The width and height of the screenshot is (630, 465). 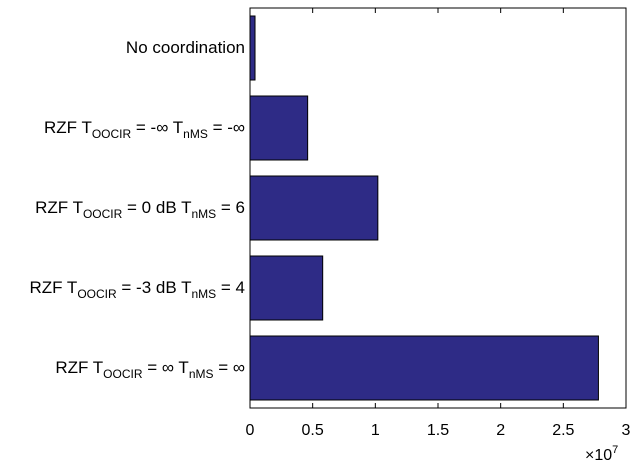 I want to click on x-tick-label-6: 3, so click(x=625, y=430).